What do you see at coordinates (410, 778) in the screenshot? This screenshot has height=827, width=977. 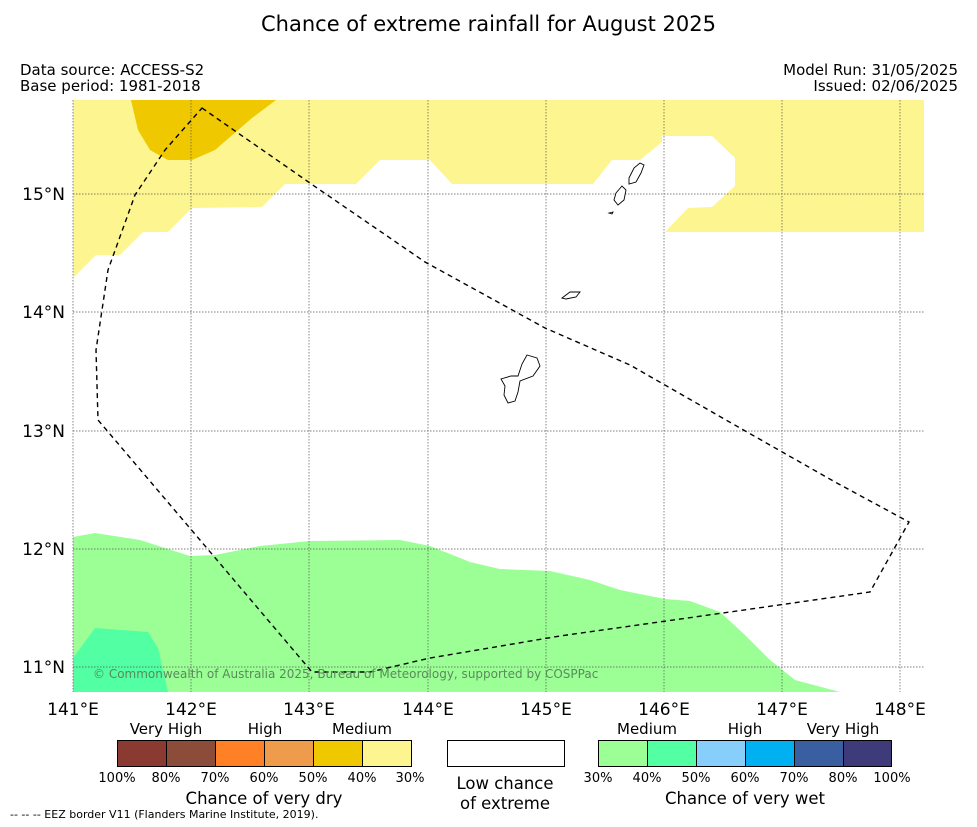 I see `dry-tick-30: 30%` at bounding box center [410, 778].